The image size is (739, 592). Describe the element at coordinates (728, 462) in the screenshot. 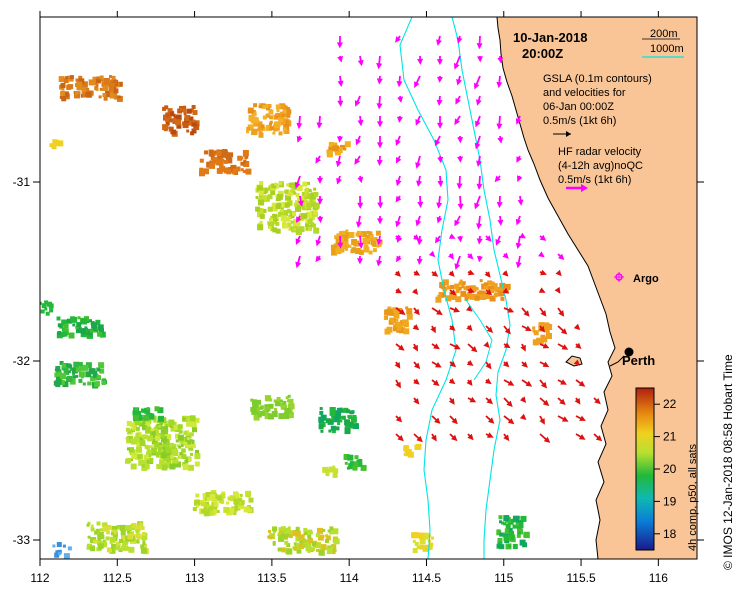

I see `credit-text: © IMOS 12-Jan-2018 08:58 Hobart Time` at that location.